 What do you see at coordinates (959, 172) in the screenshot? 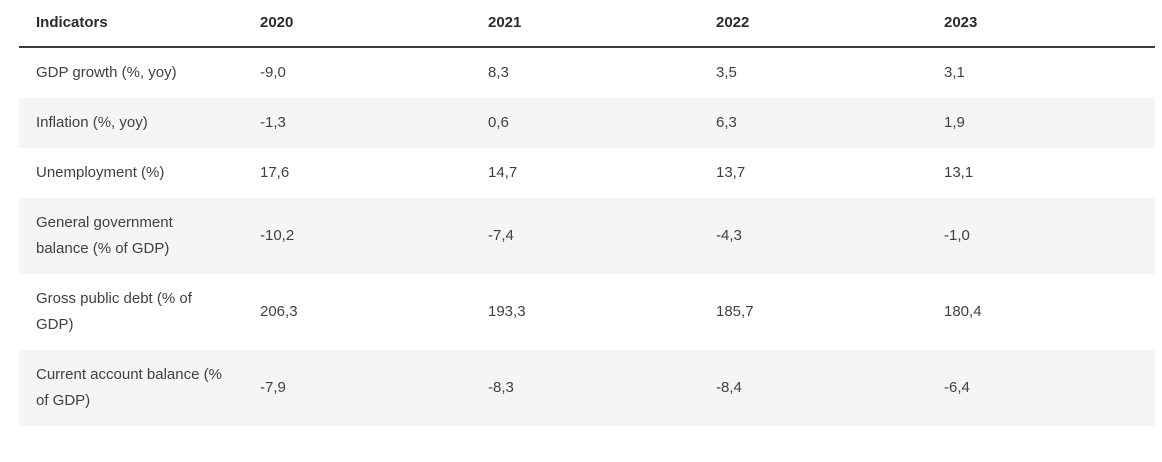
I see `value-cell: 13,1` at bounding box center [959, 172].